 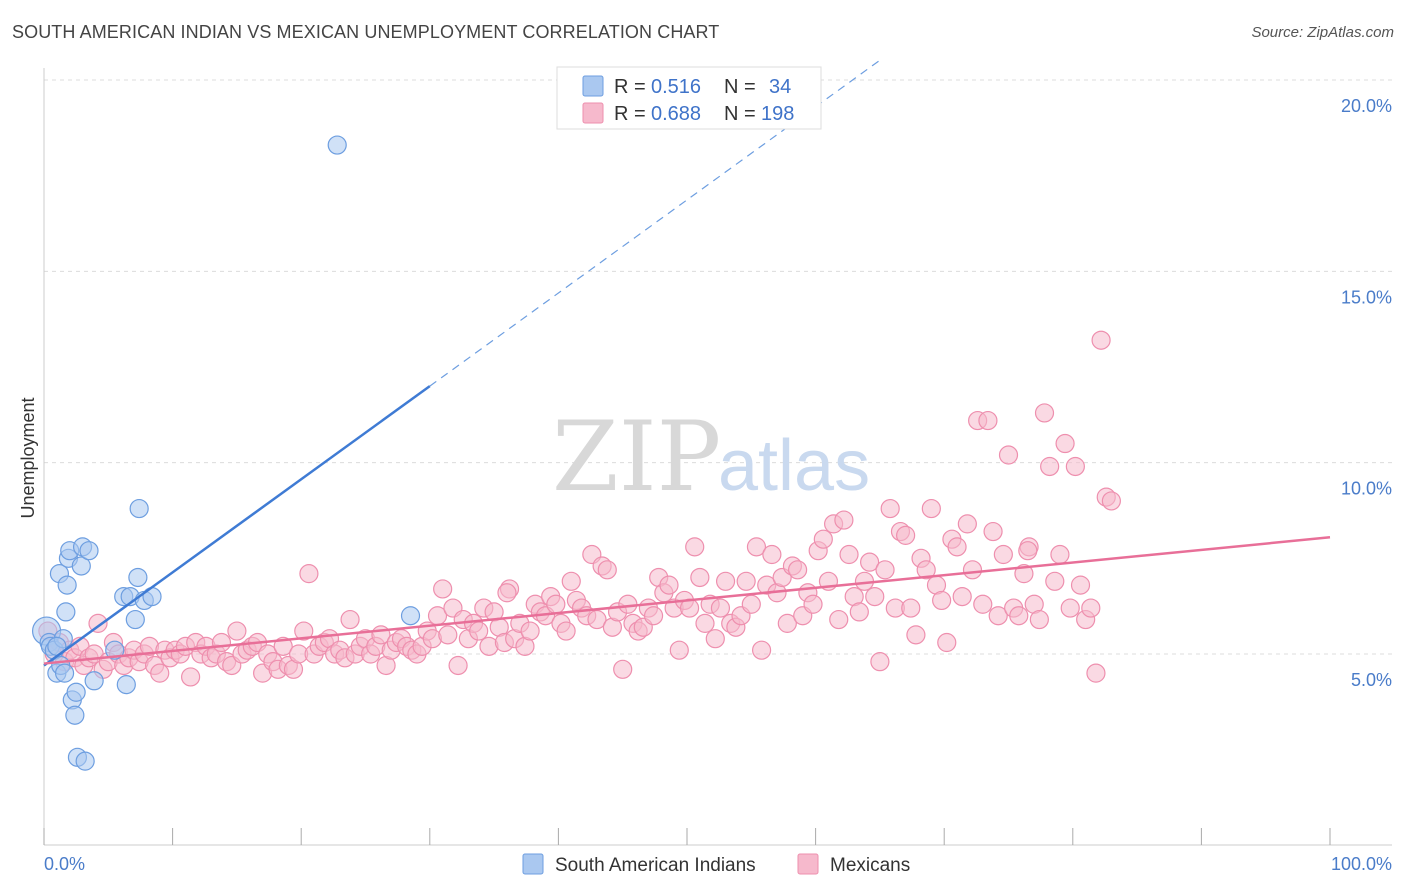 What do you see at coordinates (1371, 680) in the screenshot?
I see `y-tick-label: 5.0%` at bounding box center [1371, 680].